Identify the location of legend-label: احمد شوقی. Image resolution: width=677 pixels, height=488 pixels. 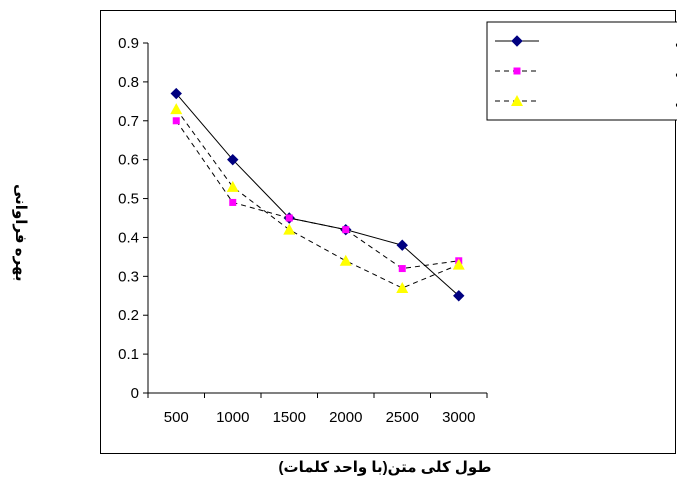
(676, 101).